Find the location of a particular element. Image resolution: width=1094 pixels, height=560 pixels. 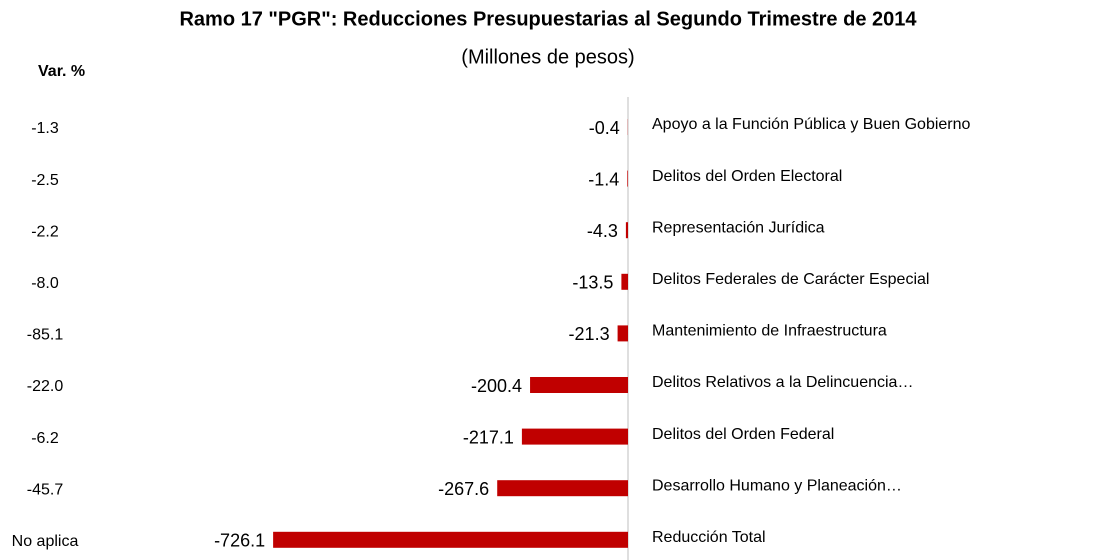

value-label: -200.4 is located at coordinates (496, 386).